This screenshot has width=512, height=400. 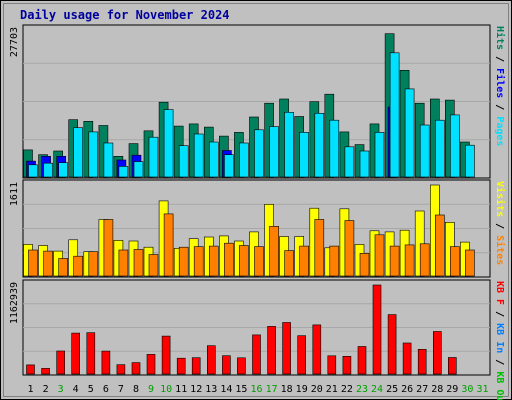 I want to click on y-max-label: 1162939, so click(x=14, y=303).